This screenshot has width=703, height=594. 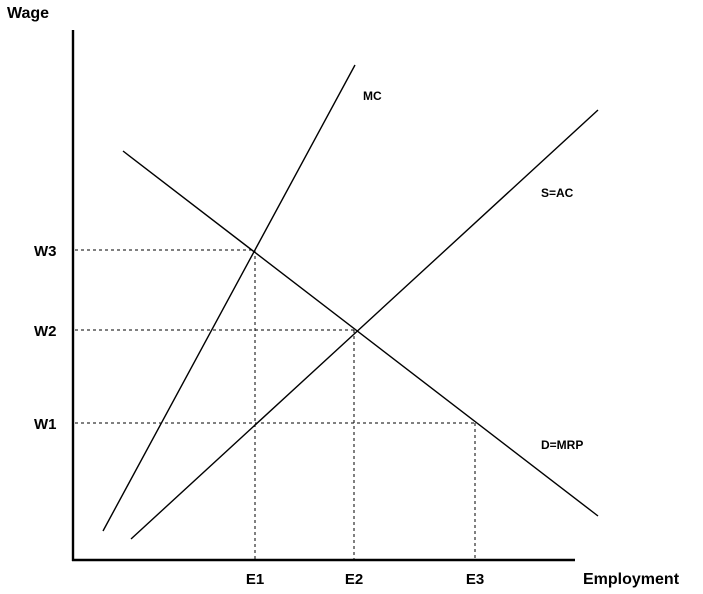 What do you see at coordinates (631, 579) in the screenshot?
I see `x-axis-title: Employment` at bounding box center [631, 579].